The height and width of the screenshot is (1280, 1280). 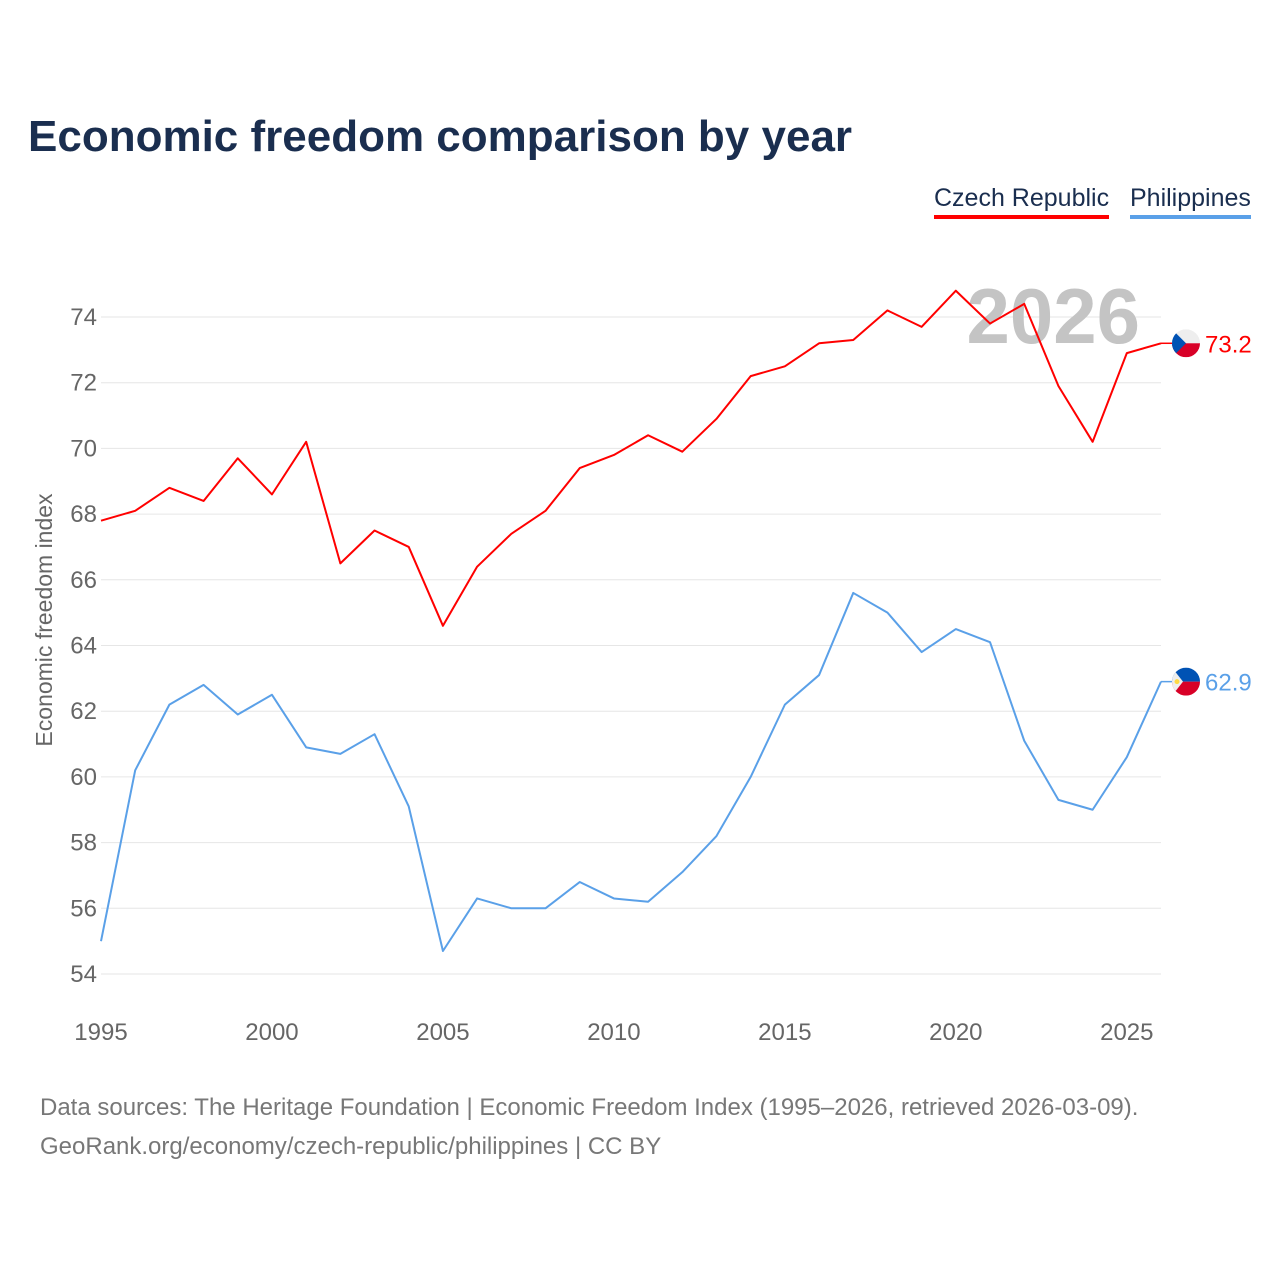 What do you see at coordinates (1186, 343) in the screenshot?
I see `czech-flag-icon` at bounding box center [1186, 343].